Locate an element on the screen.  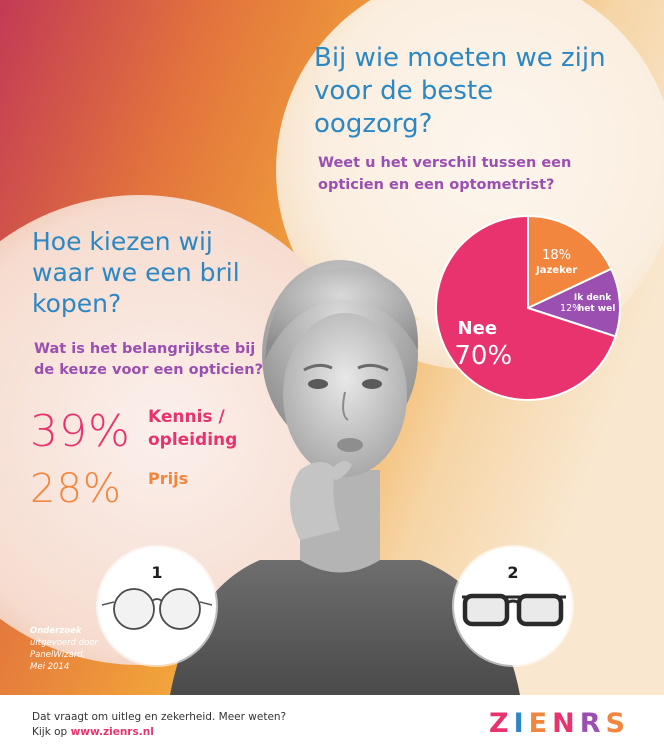
research-line: Mei 2014 is located at coordinates (50, 667).